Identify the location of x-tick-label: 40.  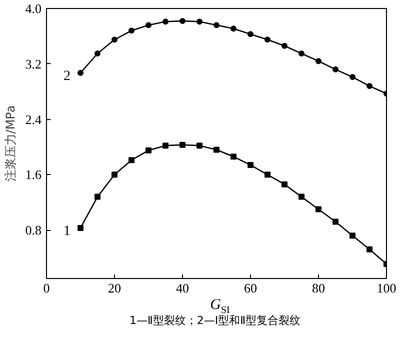
(182, 288).